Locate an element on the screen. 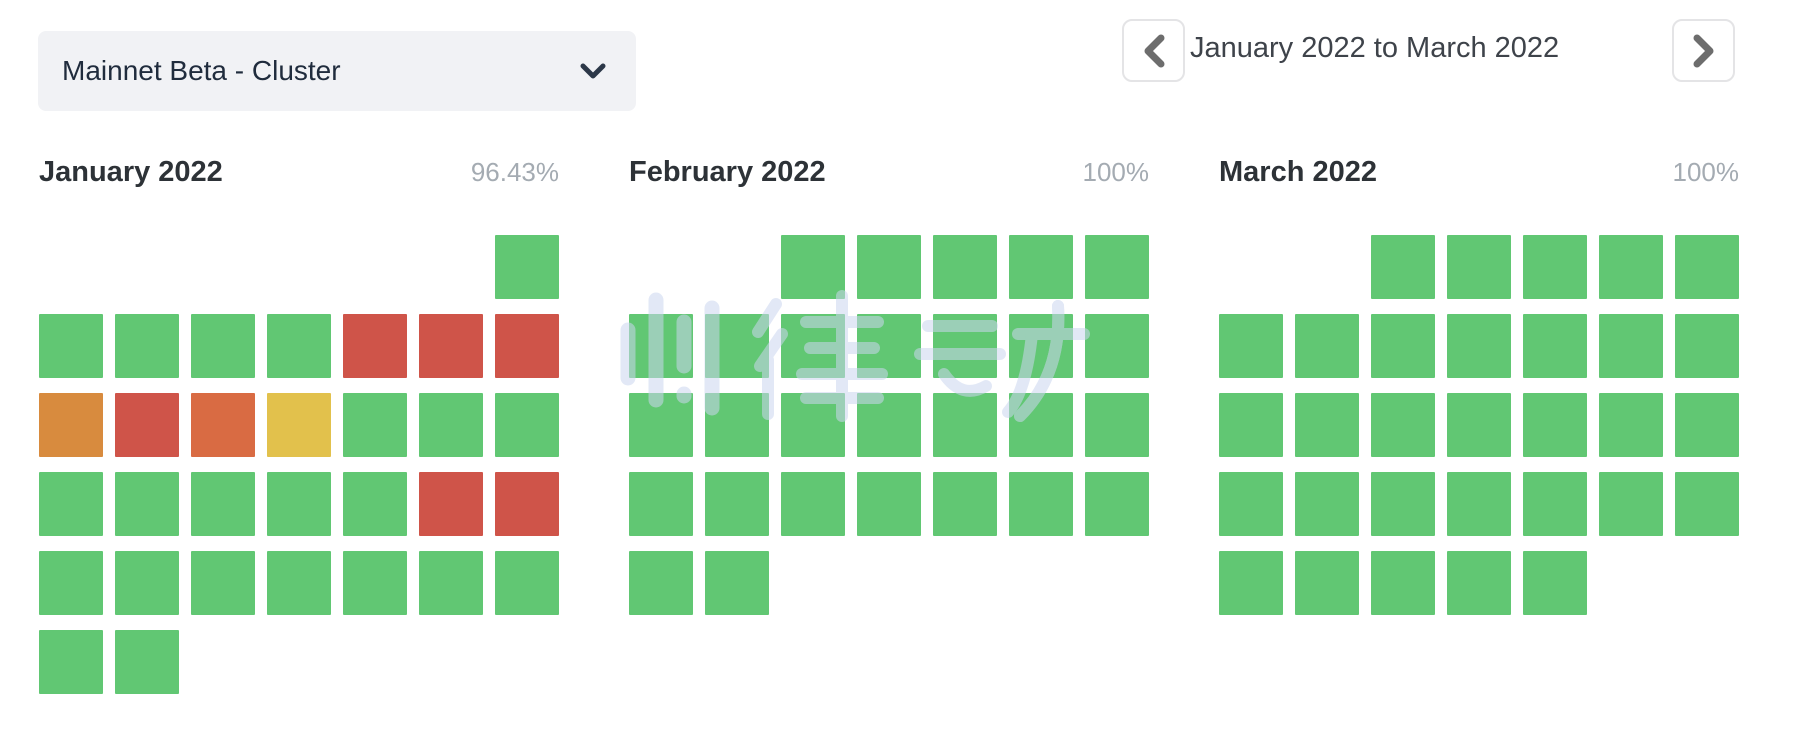 The width and height of the screenshot is (1796, 734). month-title: March 2022 is located at coordinates (1298, 172).